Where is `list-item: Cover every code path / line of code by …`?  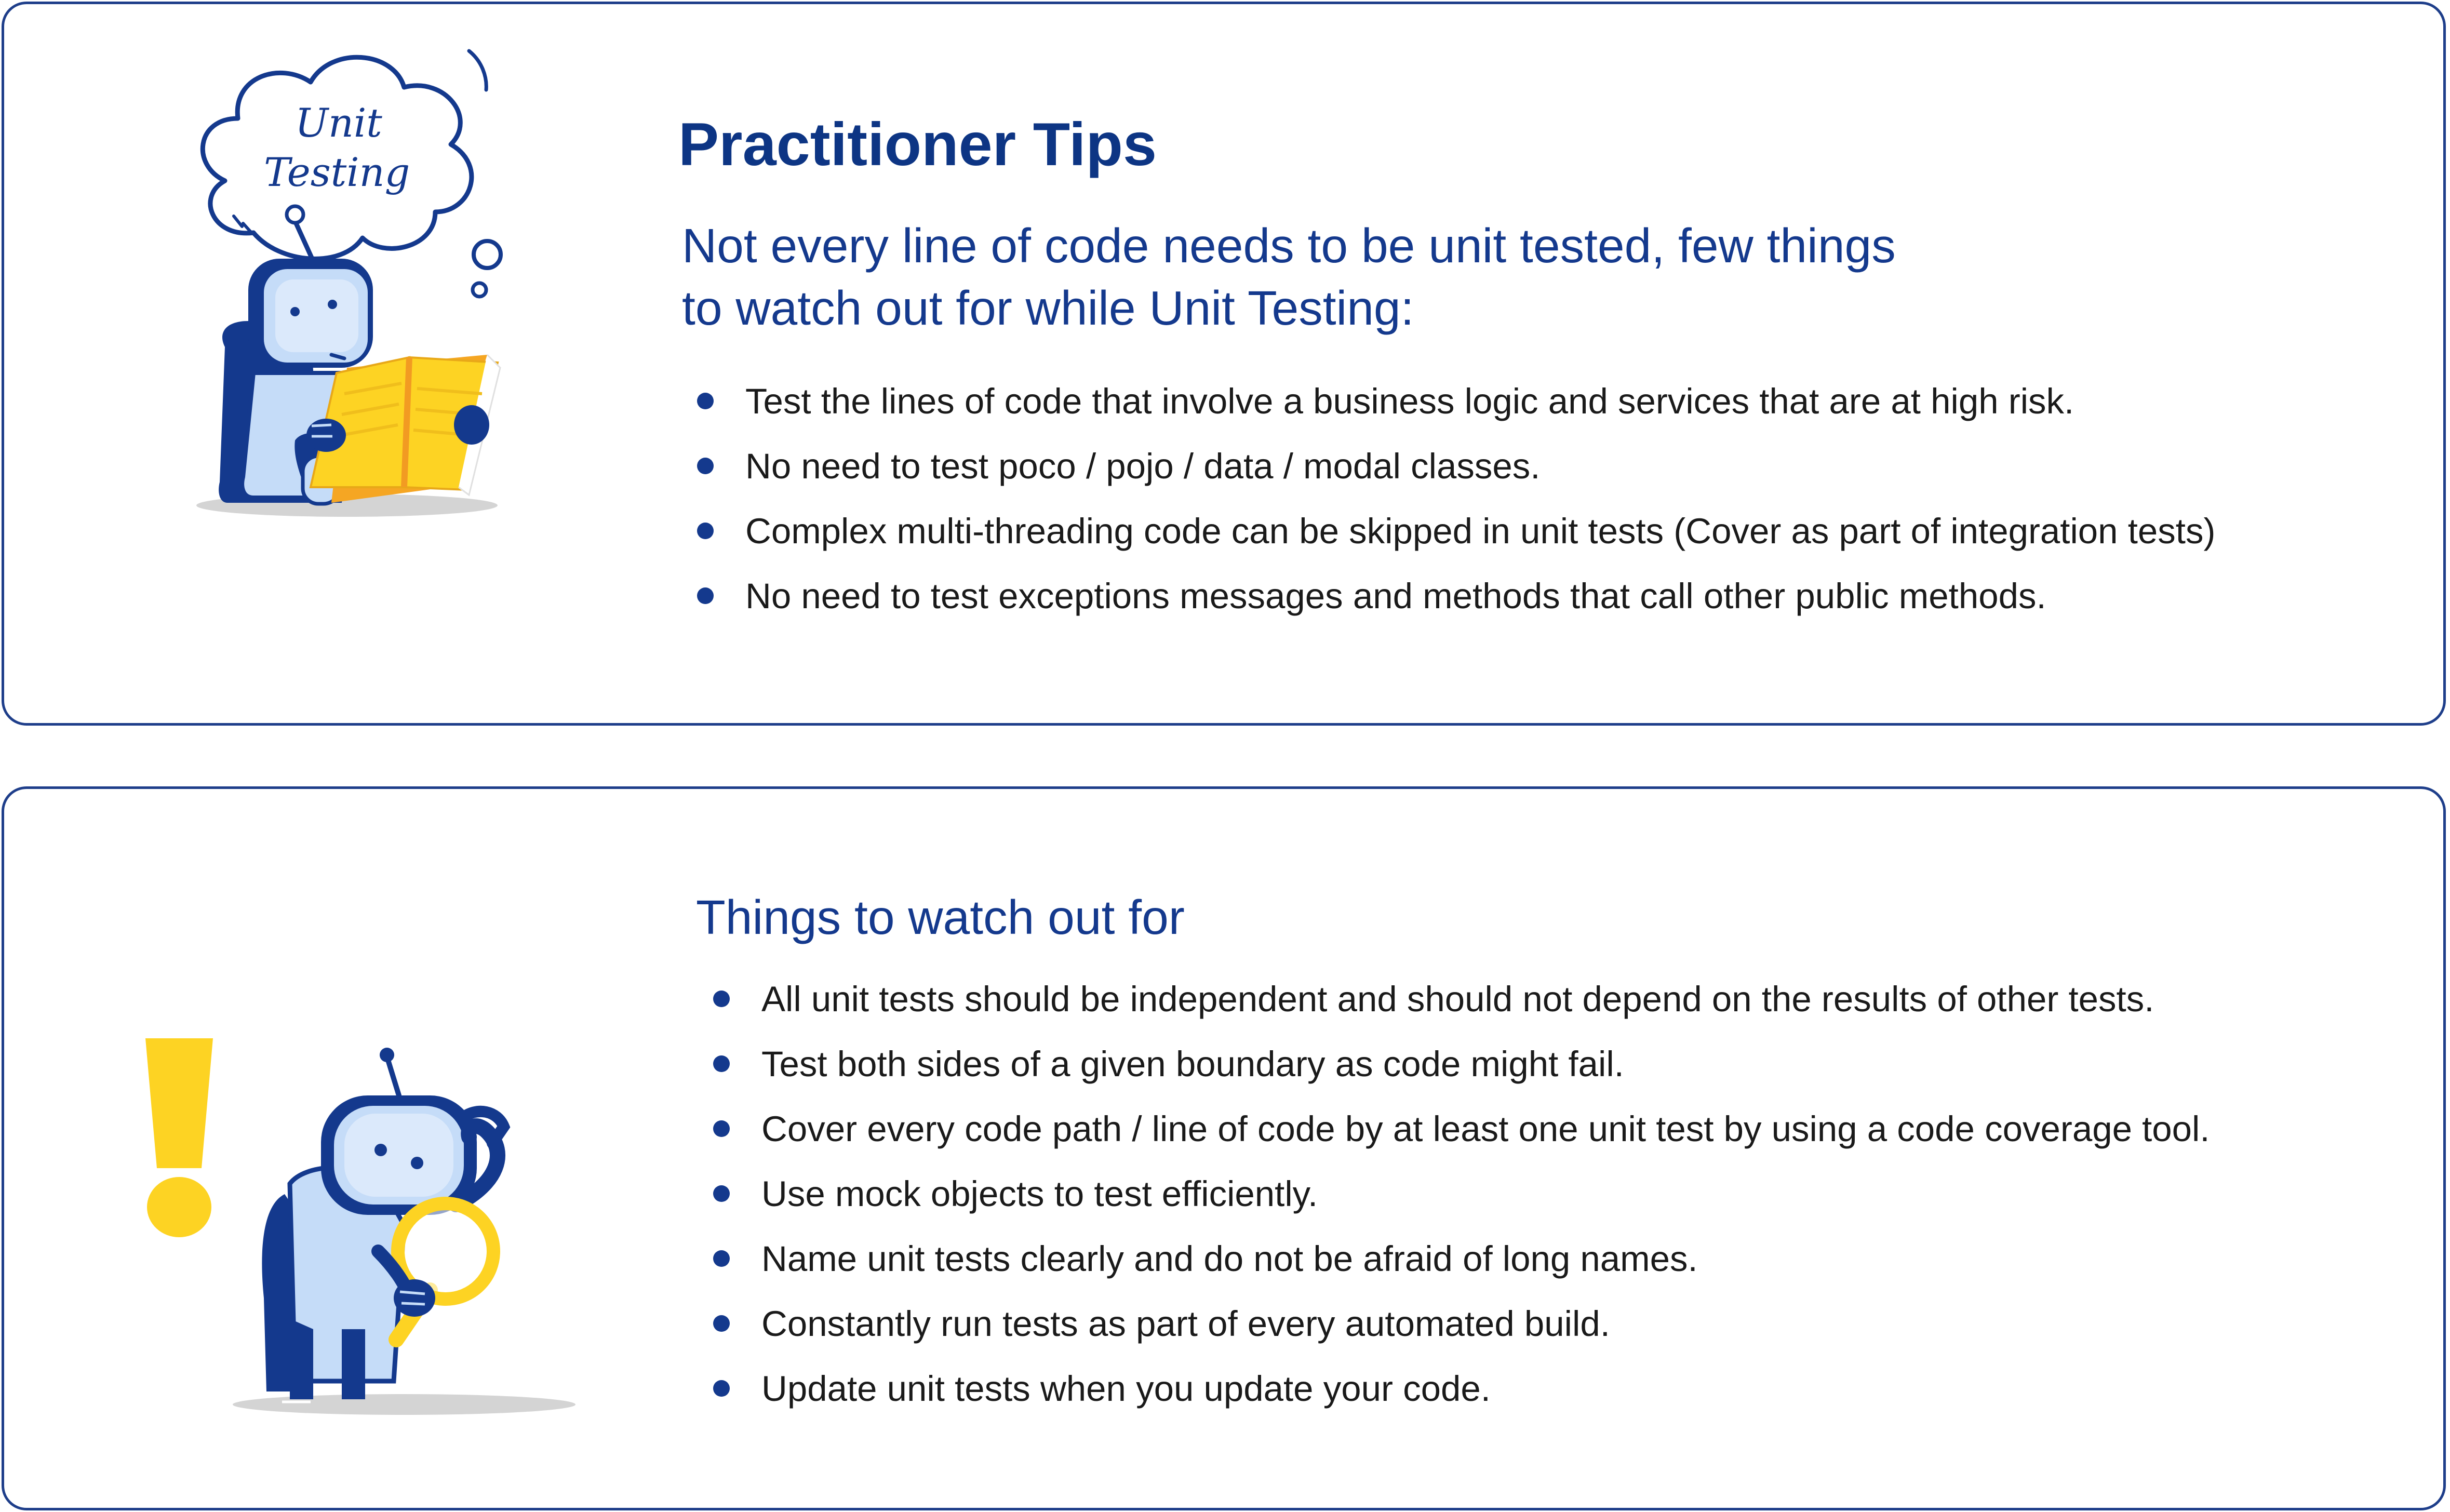
list-item: Cover every code path / line of code by … is located at coordinates (1461, 1128).